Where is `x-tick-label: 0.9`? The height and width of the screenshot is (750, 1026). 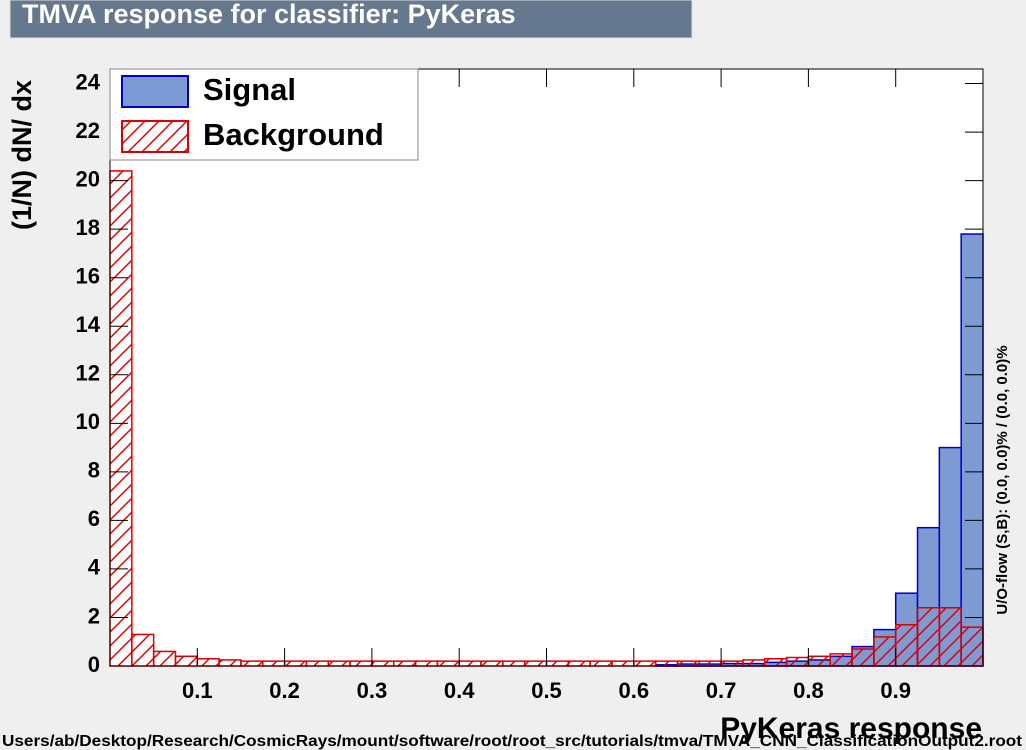
x-tick-label: 0.9 is located at coordinates (895, 690).